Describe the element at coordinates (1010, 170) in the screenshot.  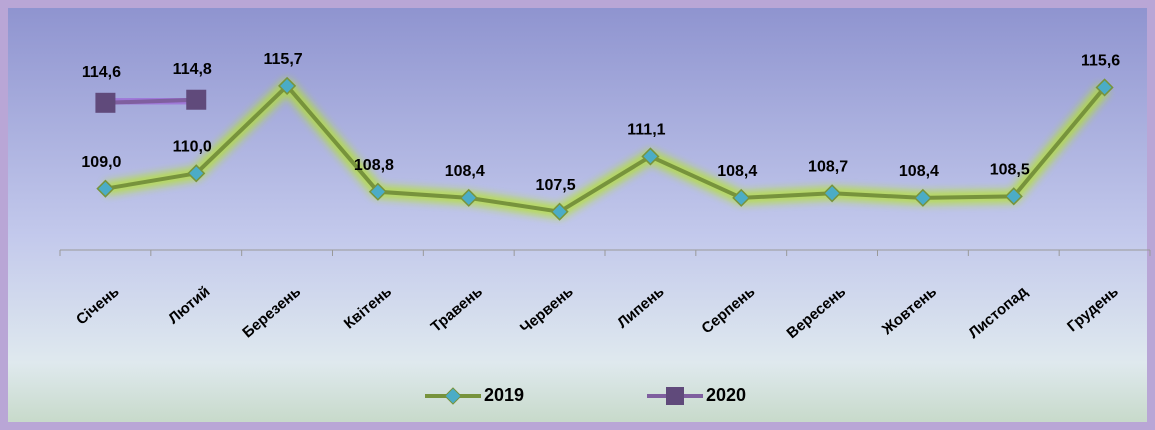
I see `data-label: 108,5` at that location.